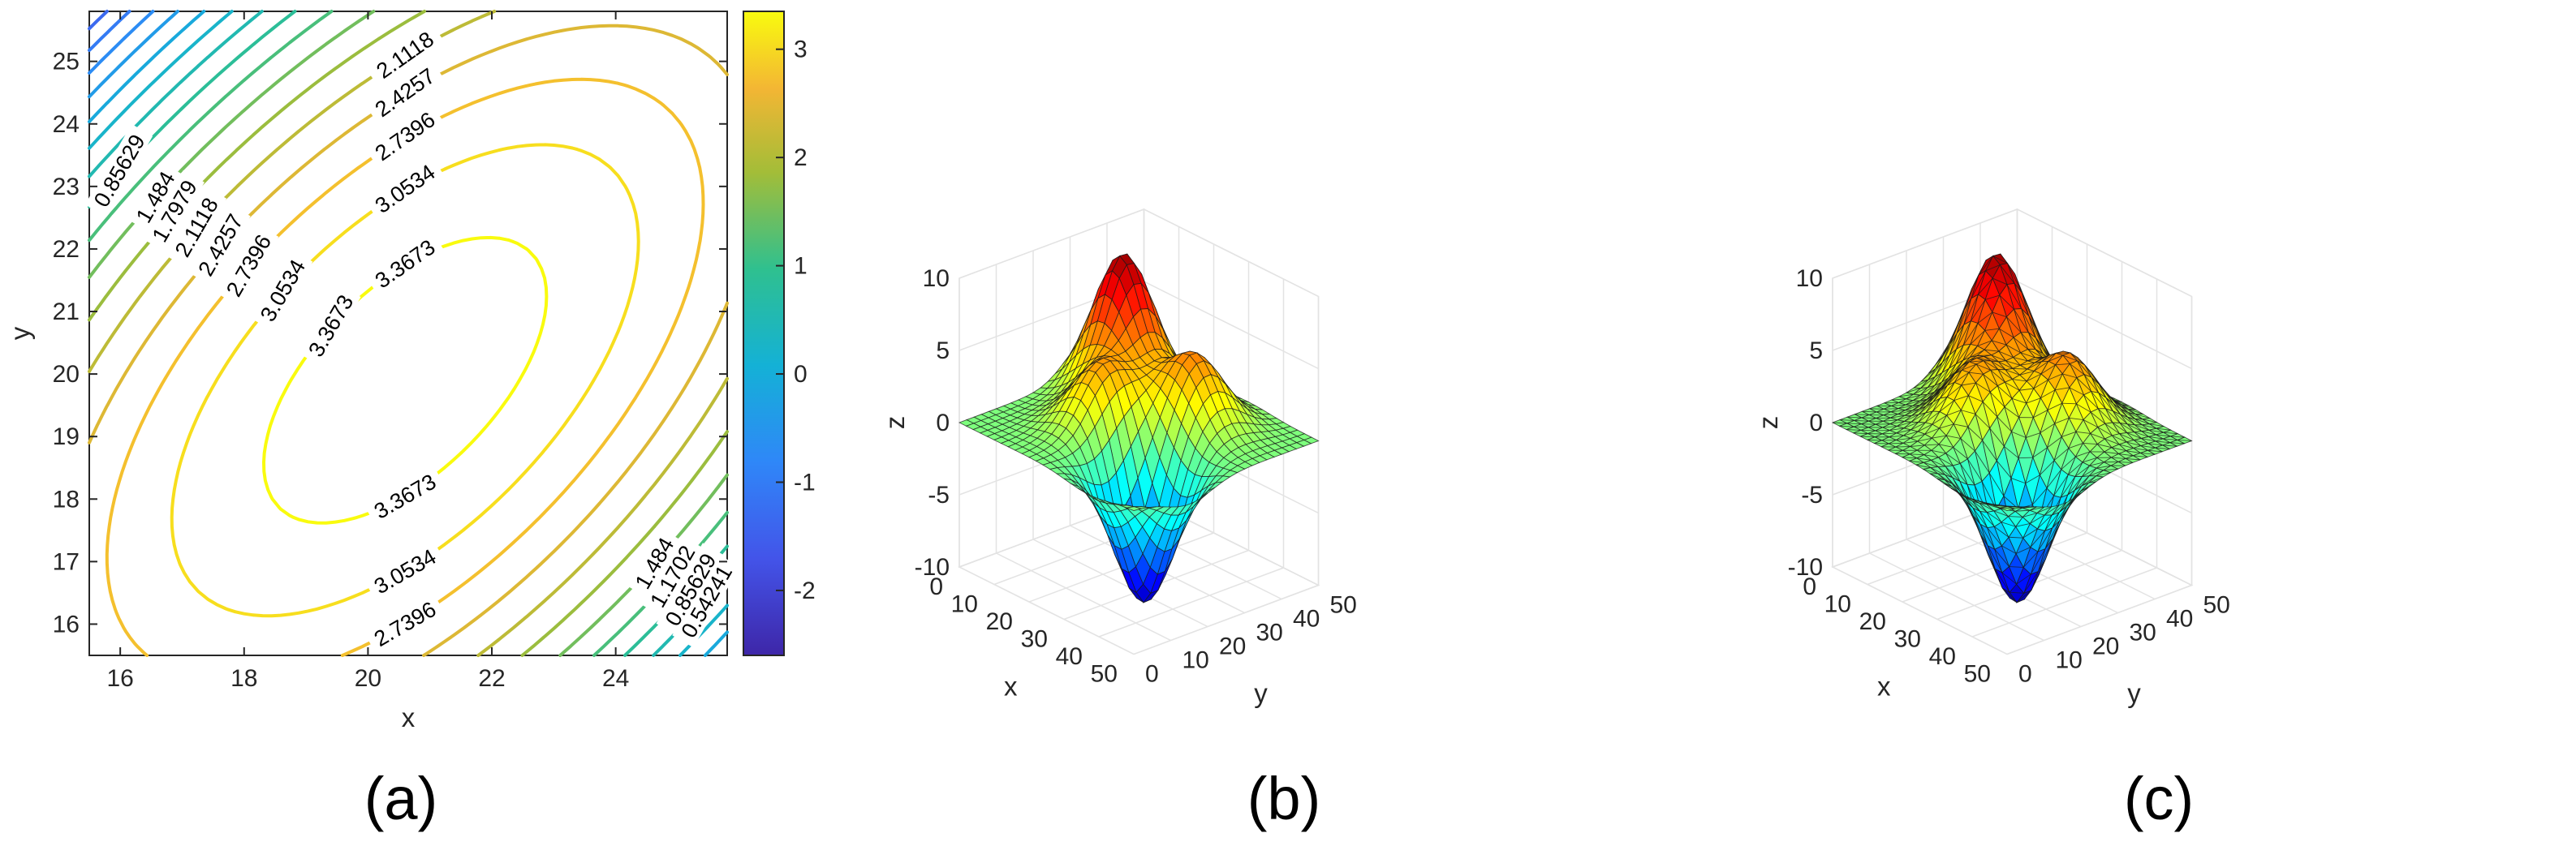  I want to click on surface-ztick-label: 0, so click(943, 423).